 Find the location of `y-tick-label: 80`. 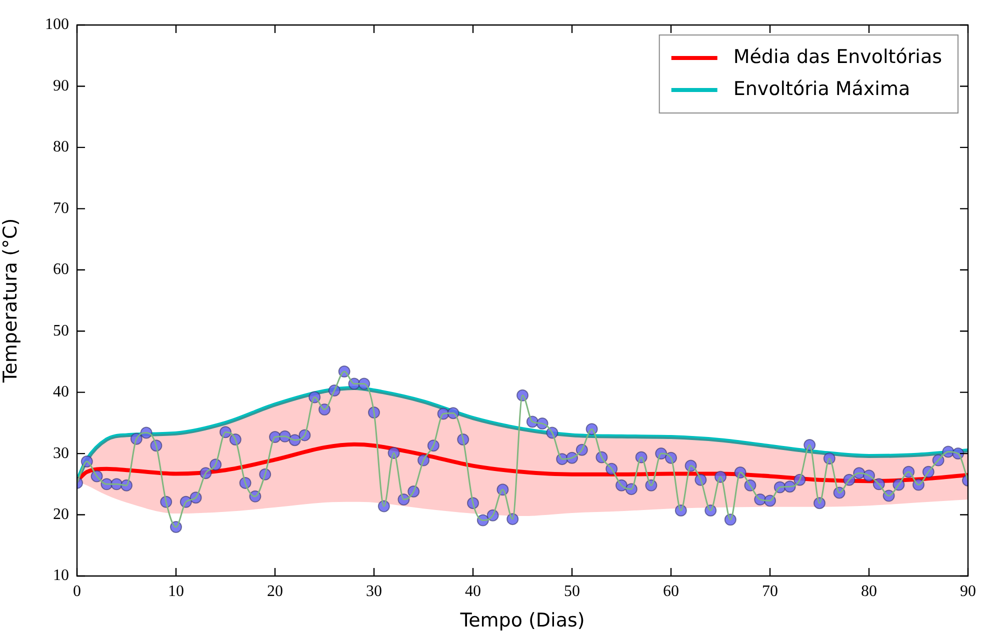

y-tick-label: 80 is located at coordinates (61, 147).